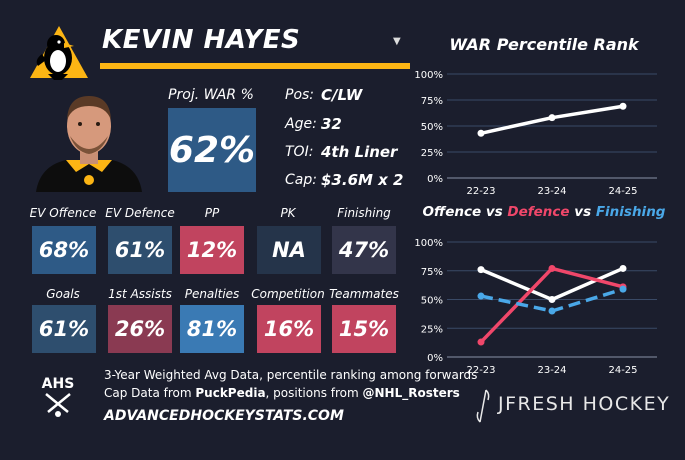 The image size is (685, 460). What do you see at coordinates (364, 329) in the screenshot?
I see `teammates-value: 15%` at bounding box center [364, 329].